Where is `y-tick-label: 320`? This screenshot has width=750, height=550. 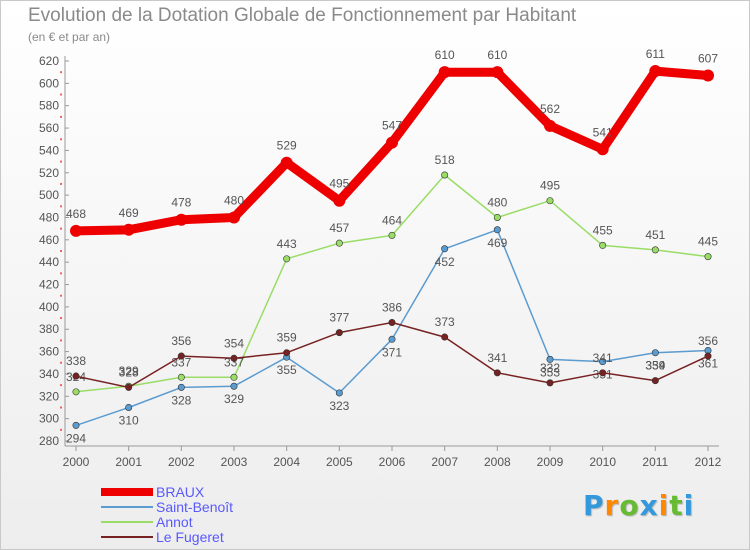
y-tick-label: 320 is located at coordinates (49, 396).